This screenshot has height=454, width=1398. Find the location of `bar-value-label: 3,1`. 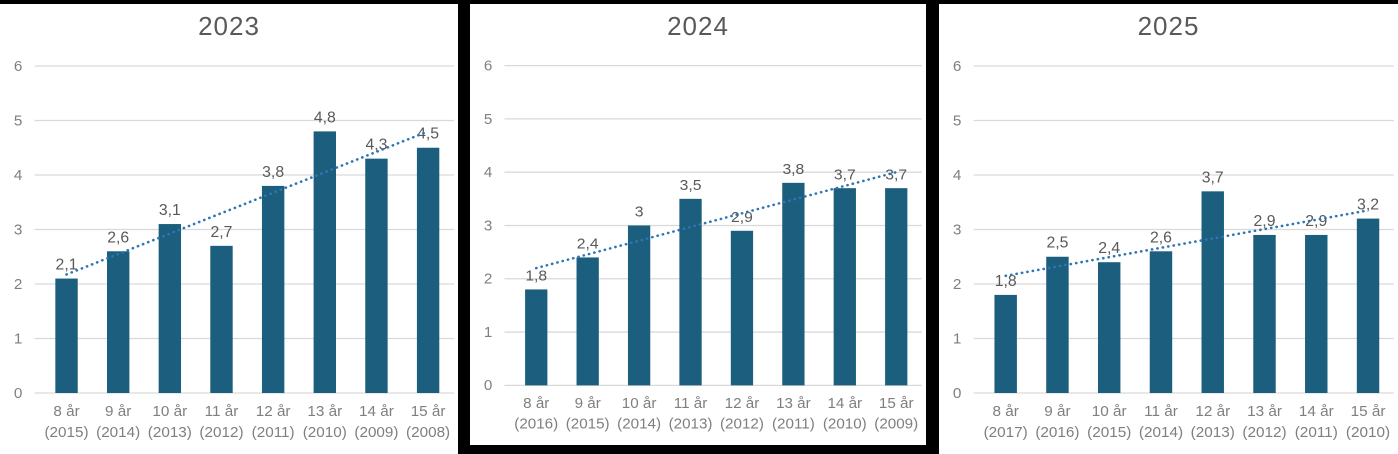

bar-value-label: 3,1 is located at coordinates (170, 210).